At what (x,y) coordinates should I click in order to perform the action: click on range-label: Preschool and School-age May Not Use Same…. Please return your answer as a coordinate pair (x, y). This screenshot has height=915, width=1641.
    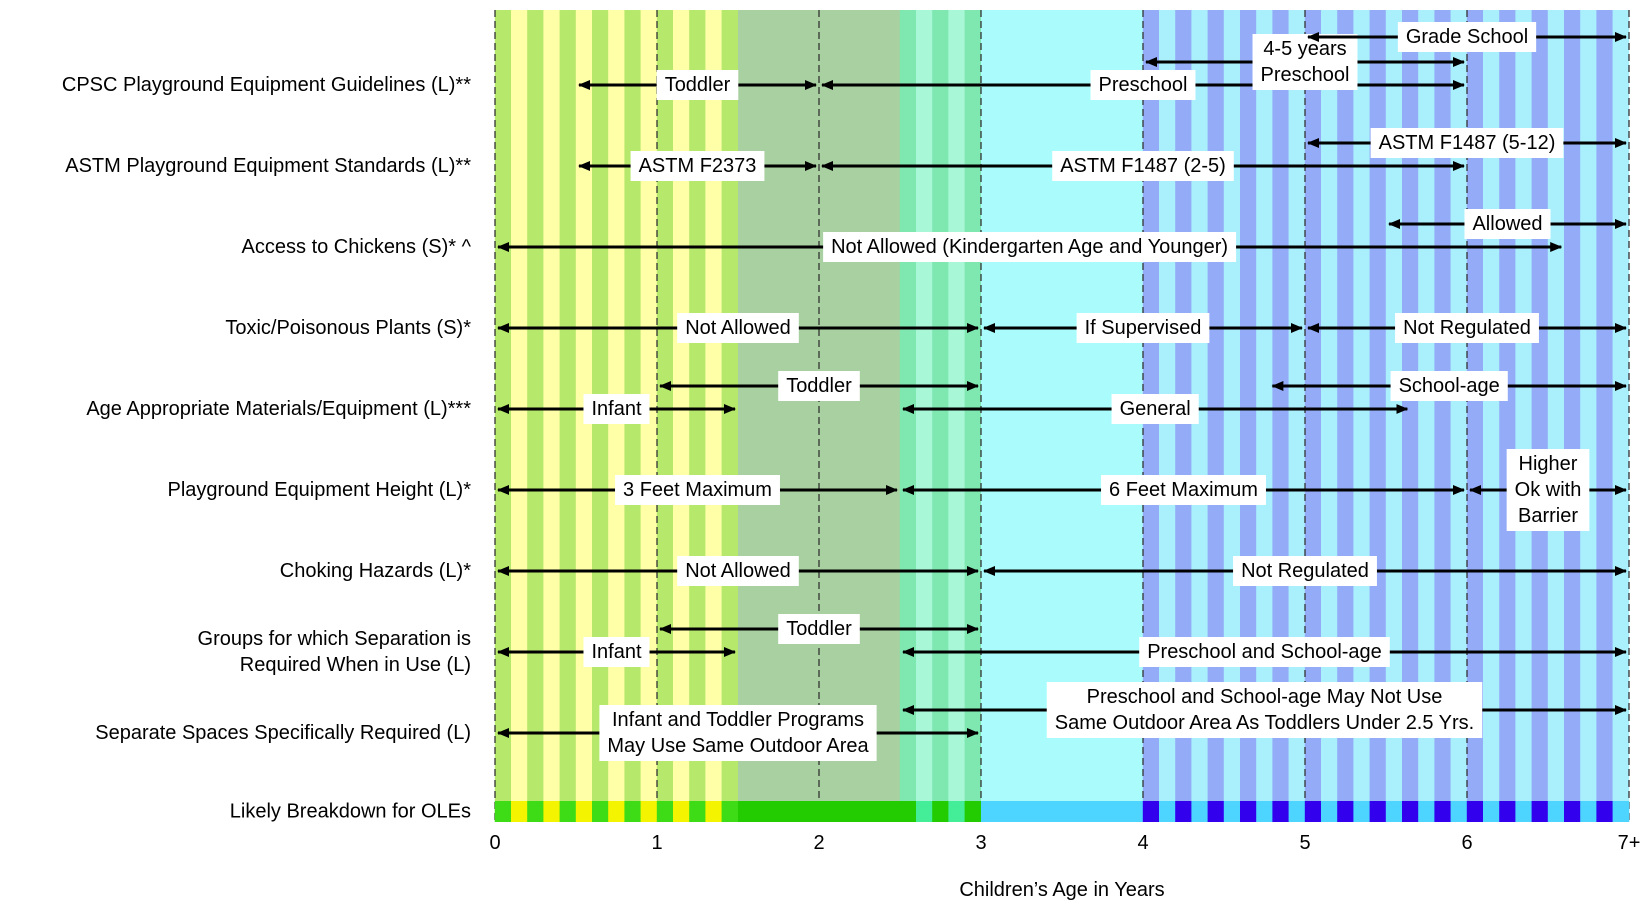
    Looking at the image, I should click on (1265, 710).